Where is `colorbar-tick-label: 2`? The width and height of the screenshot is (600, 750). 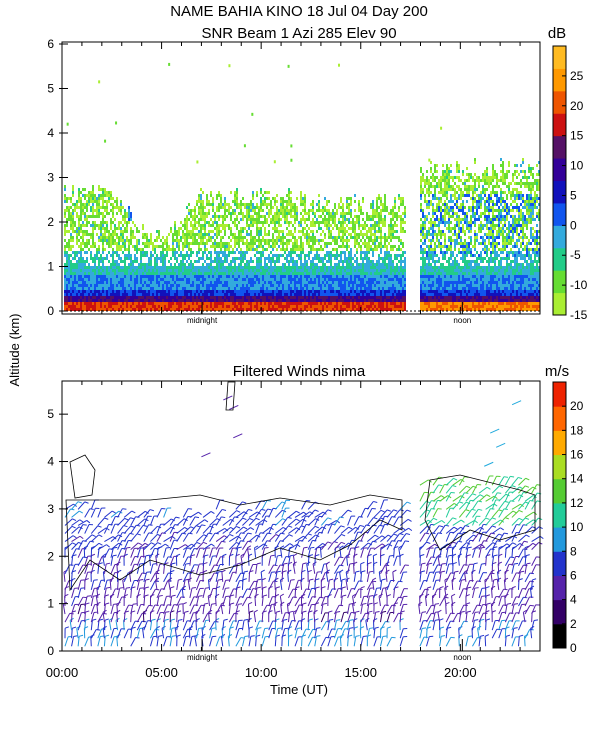 colorbar-tick-label: 2 is located at coordinates (573, 624).